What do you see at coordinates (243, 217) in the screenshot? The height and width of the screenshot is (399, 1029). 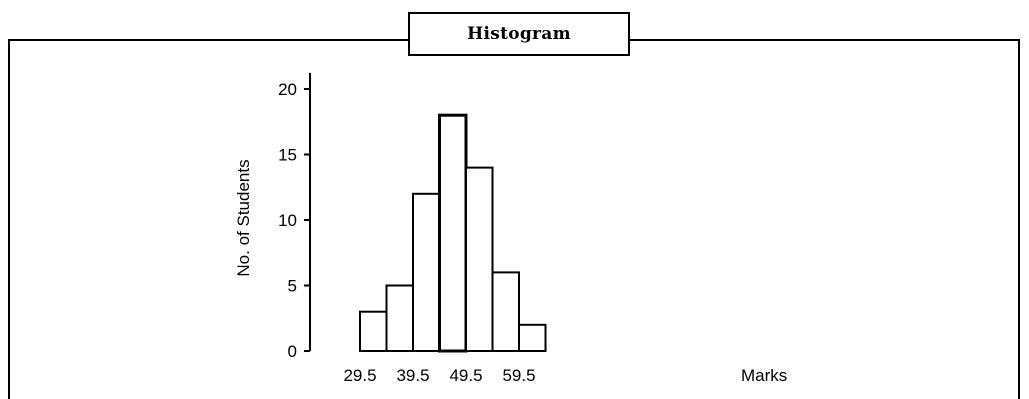 I see `y-axis-label: No. of Students` at bounding box center [243, 217].